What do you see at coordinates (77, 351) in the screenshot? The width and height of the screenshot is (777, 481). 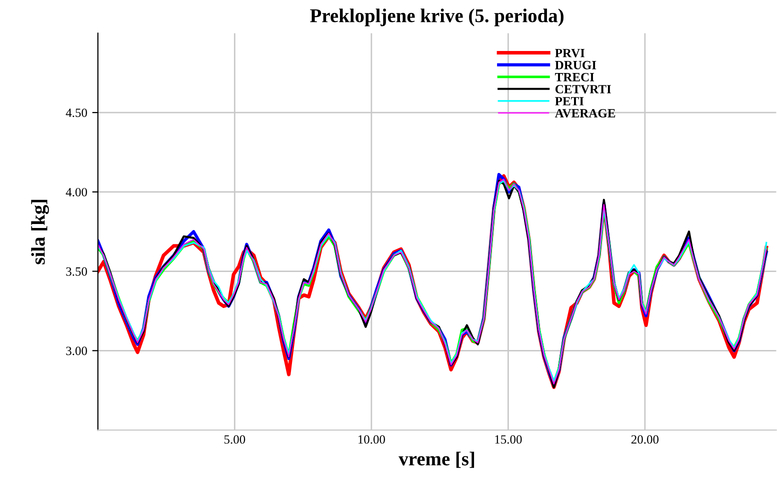 I see `y-tick-label: 3.00` at bounding box center [77, 351].